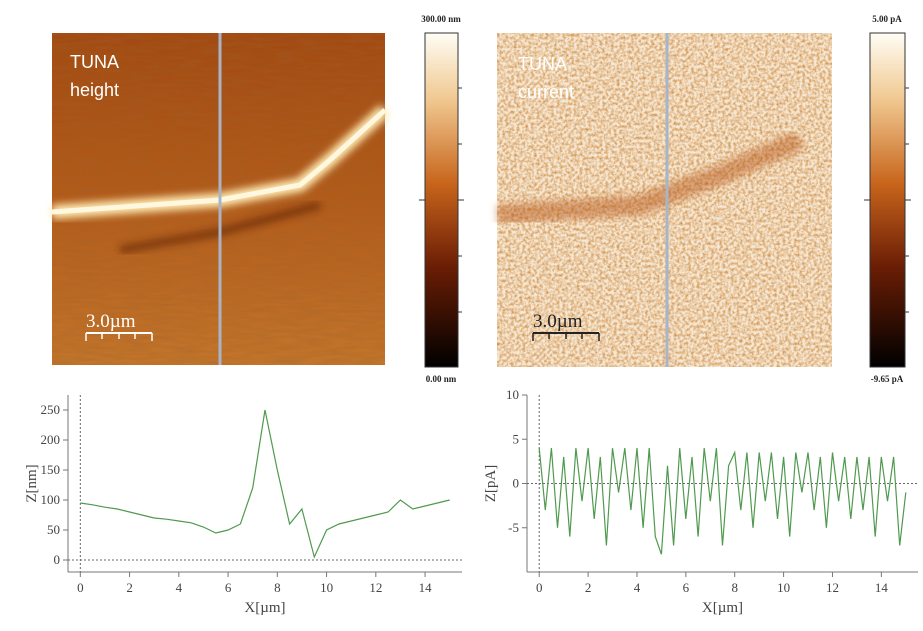 The height and width of the screenshot is (631, 923). Describe the element at coordinates (51, 409) in the screenshot. I see `y-tick-label: 250` at that location.